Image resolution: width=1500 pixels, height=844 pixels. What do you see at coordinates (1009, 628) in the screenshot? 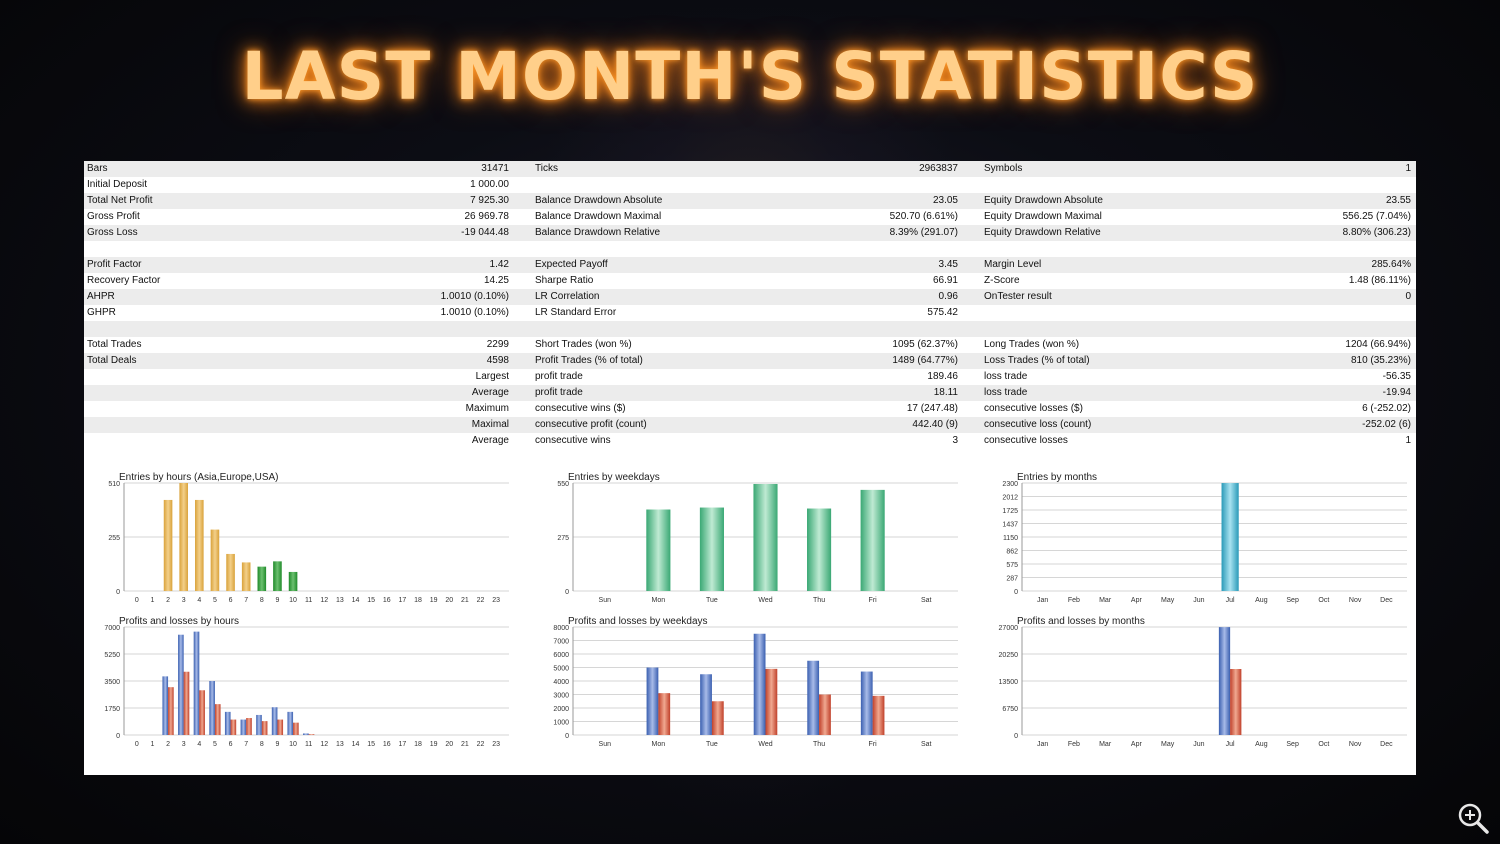
I see `y-tick-label: 27000` at bounding box center [1009, 628].